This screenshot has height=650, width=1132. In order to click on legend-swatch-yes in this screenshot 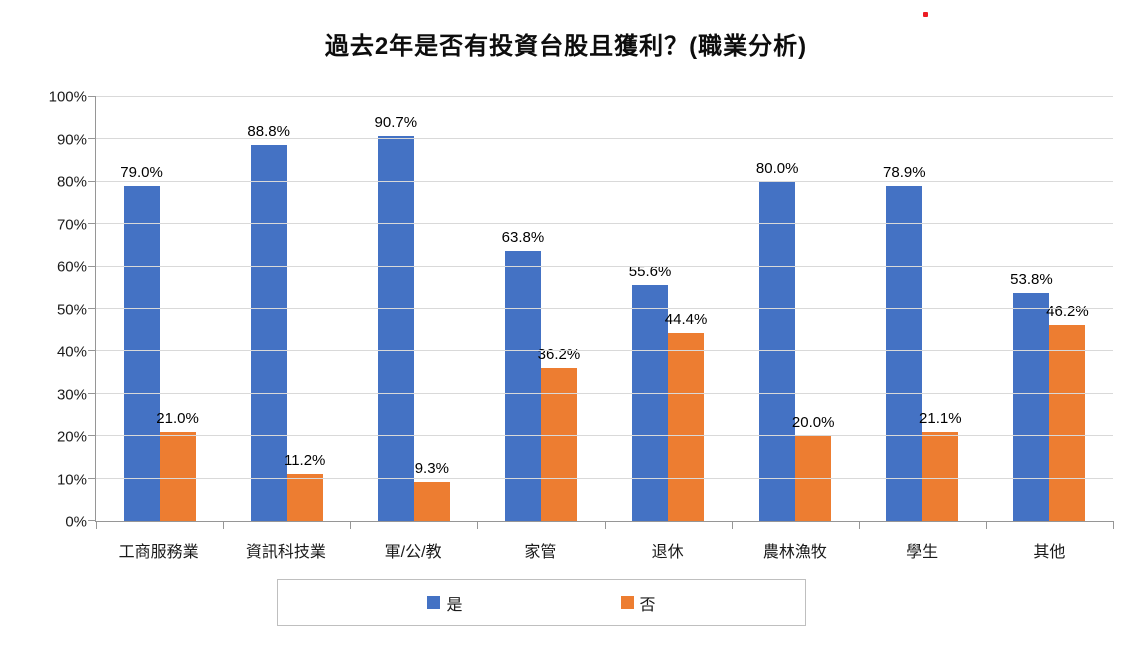, I will do `click(434, 602)`.